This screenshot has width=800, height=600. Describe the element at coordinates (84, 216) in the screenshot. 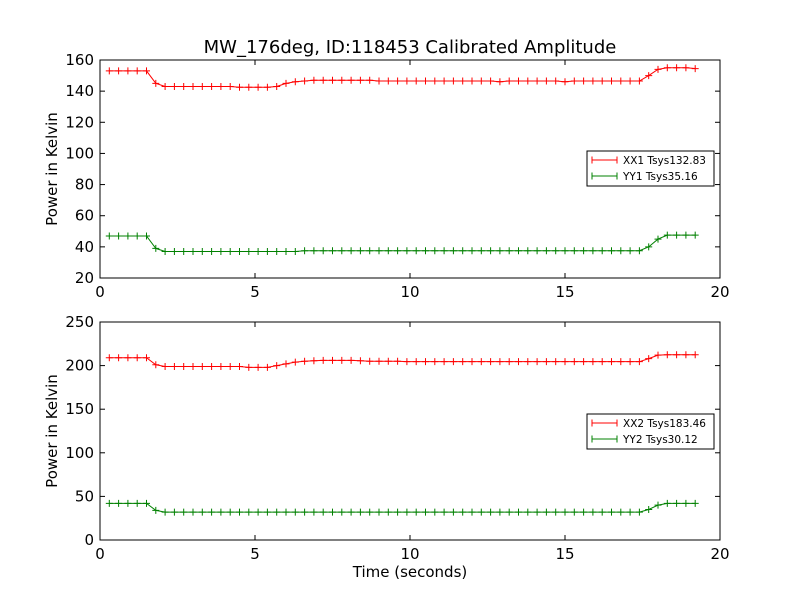

I see `y-tick-label: 60` at that location.